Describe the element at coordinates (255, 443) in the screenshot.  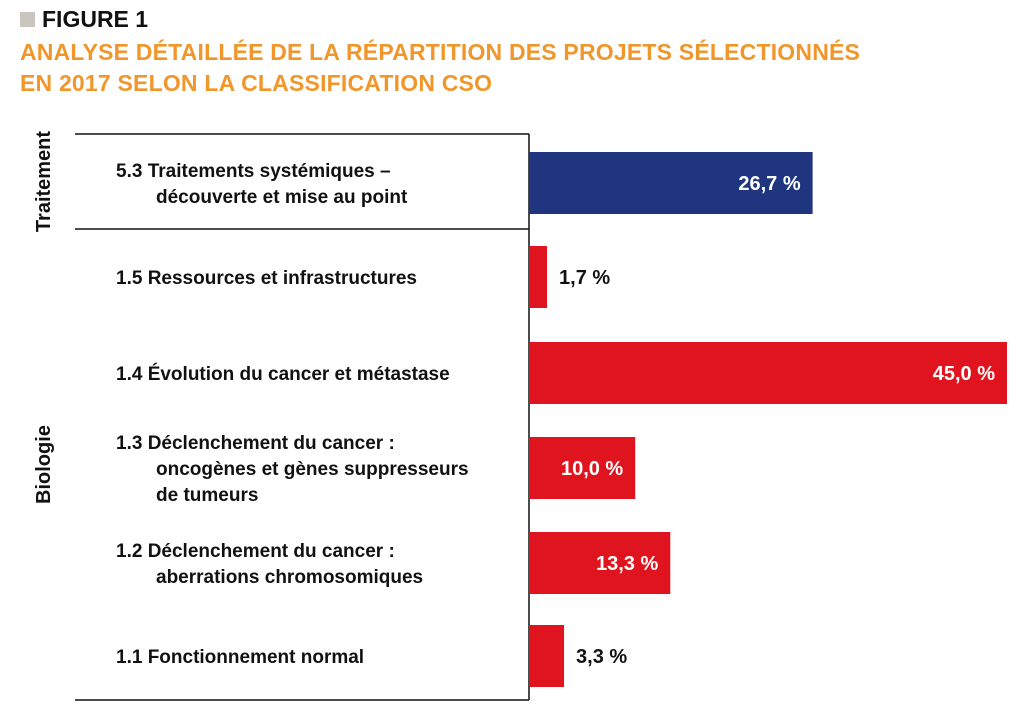
I see `category-label: 1.3 Déclenchement du cancer :` at that location.